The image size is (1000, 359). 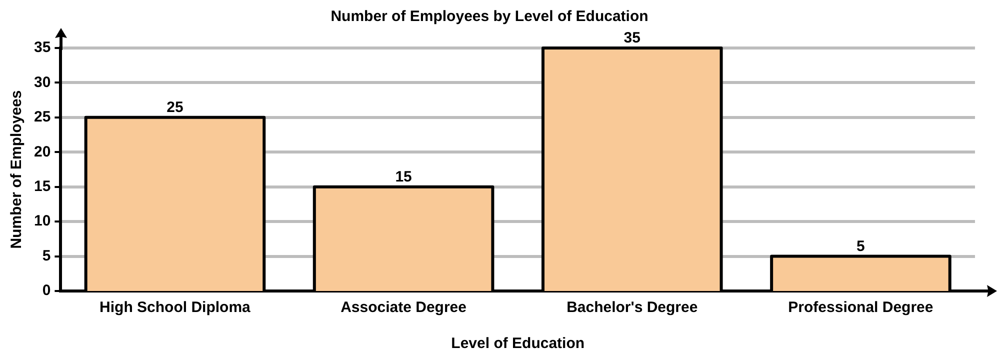 I want to click on x-axis-title: Level of Education, so click(x=518, y=343).